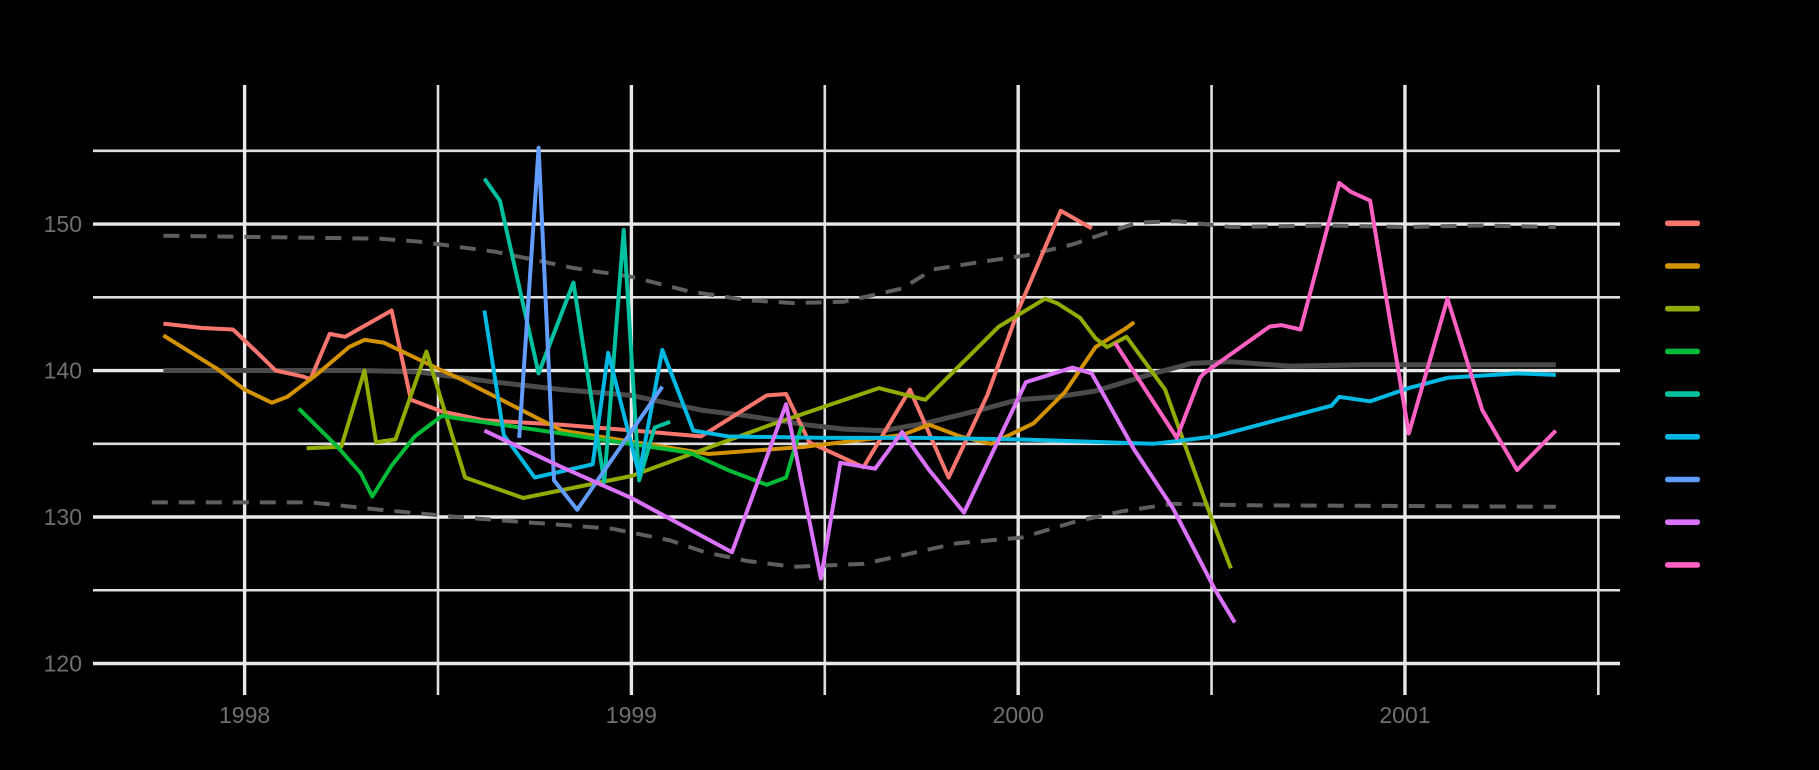 The height and width of the screenshot is (770, 1819). Describe the element at coordinates (1682, 565) in the screenshot. I see `legend-swatch-magenta` at that location.